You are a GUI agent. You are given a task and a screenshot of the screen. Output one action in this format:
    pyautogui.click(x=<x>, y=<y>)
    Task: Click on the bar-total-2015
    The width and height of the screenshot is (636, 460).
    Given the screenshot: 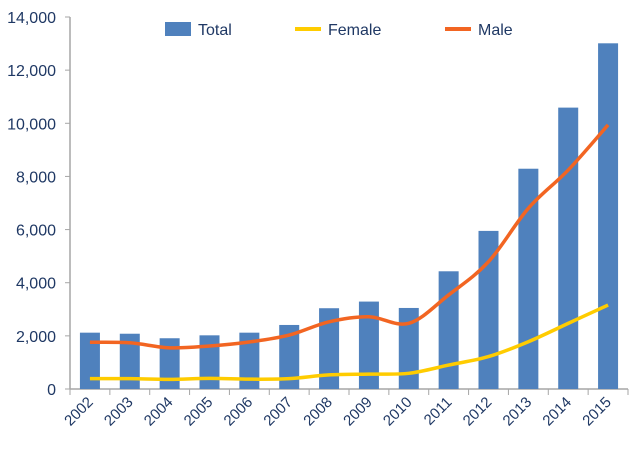 What is the action you would take?
    pyautogui.click(x=608, y=216)
    